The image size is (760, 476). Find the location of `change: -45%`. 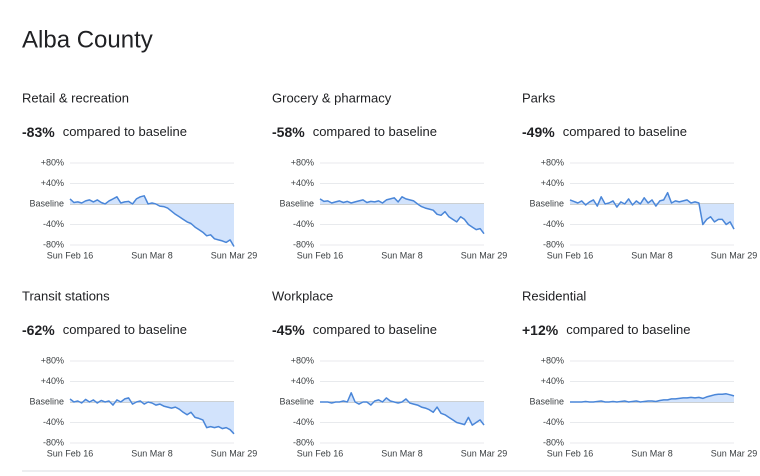

change: -45% is located at coordinates (288, 330).